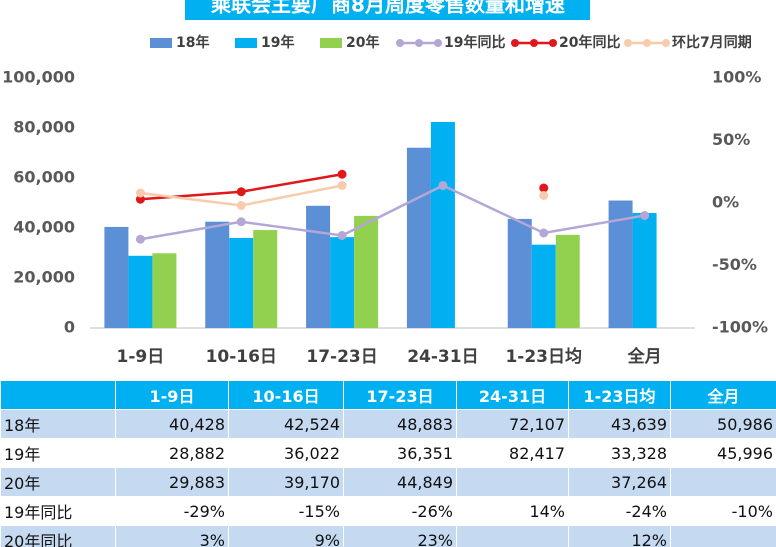 Image resolution: width=776 pixels, height=547 pixels. Describe the element at coordinates (44, 177) in the screenshot. I see `y-tick-label: 60,000` at that location.